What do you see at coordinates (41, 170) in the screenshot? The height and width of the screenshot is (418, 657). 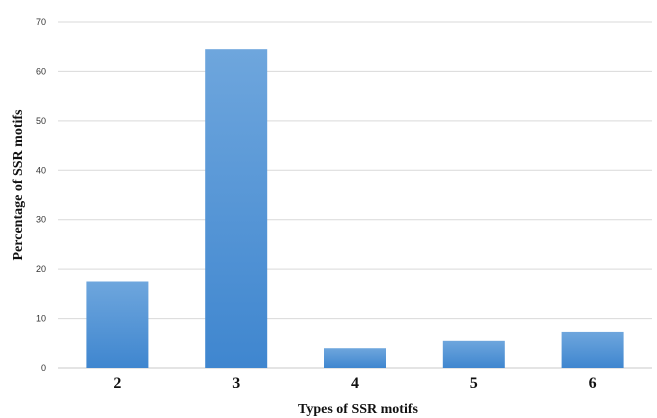 I see `y-tick-label: 40` at bounding box center [41, 170].